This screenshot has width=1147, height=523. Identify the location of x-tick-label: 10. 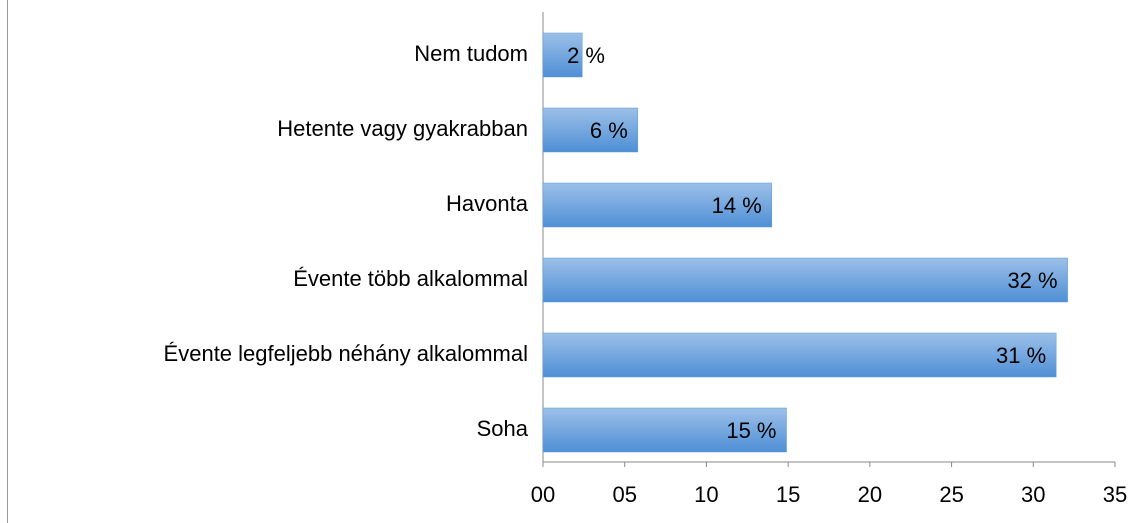
(706, 494).